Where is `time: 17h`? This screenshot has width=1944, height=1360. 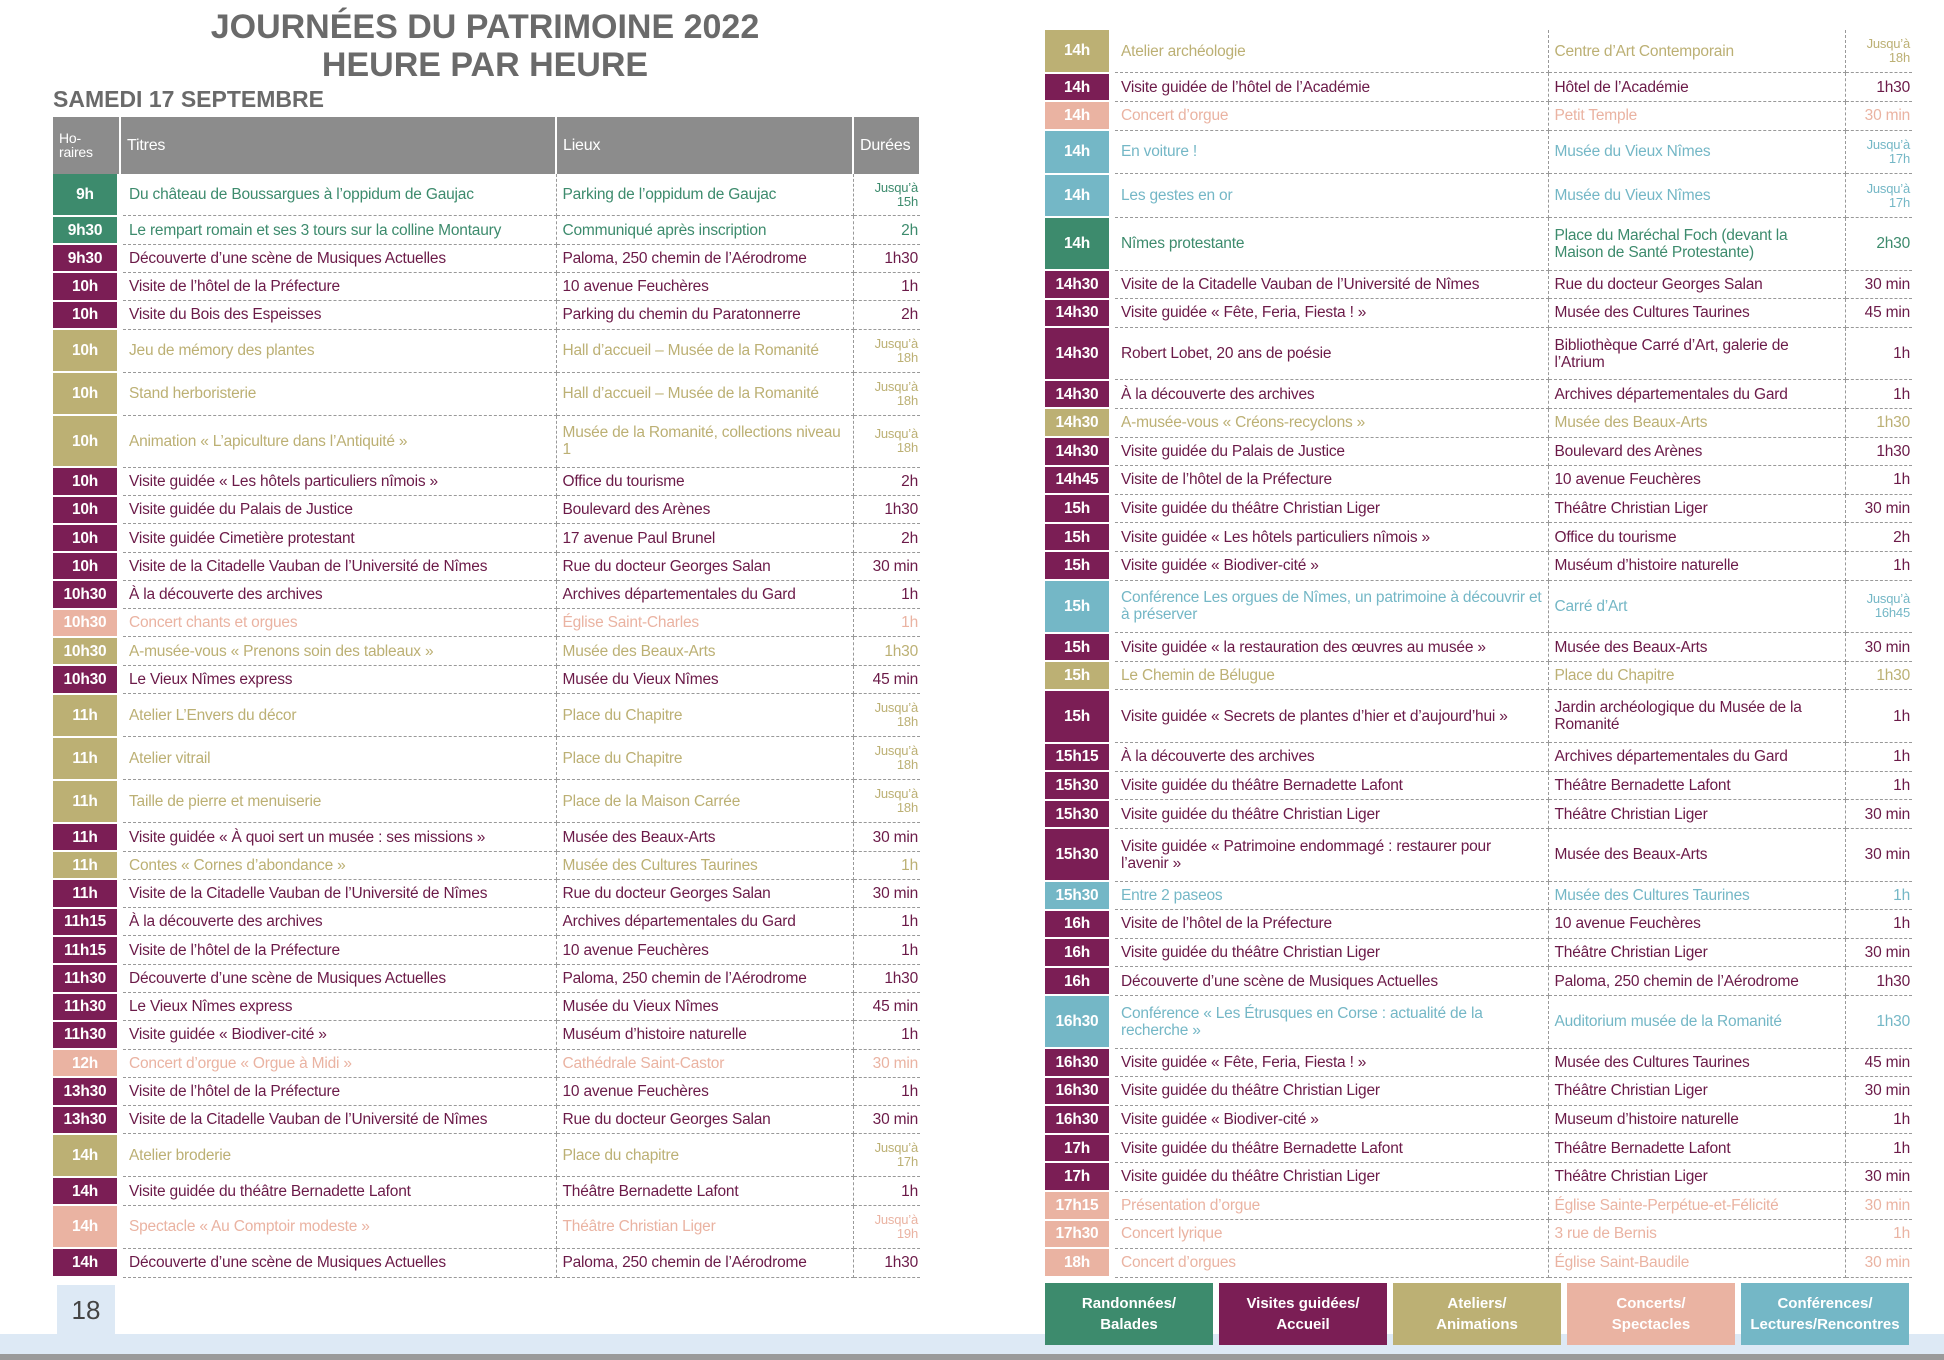 time: 17h is located at coordinates (1080, 1148).